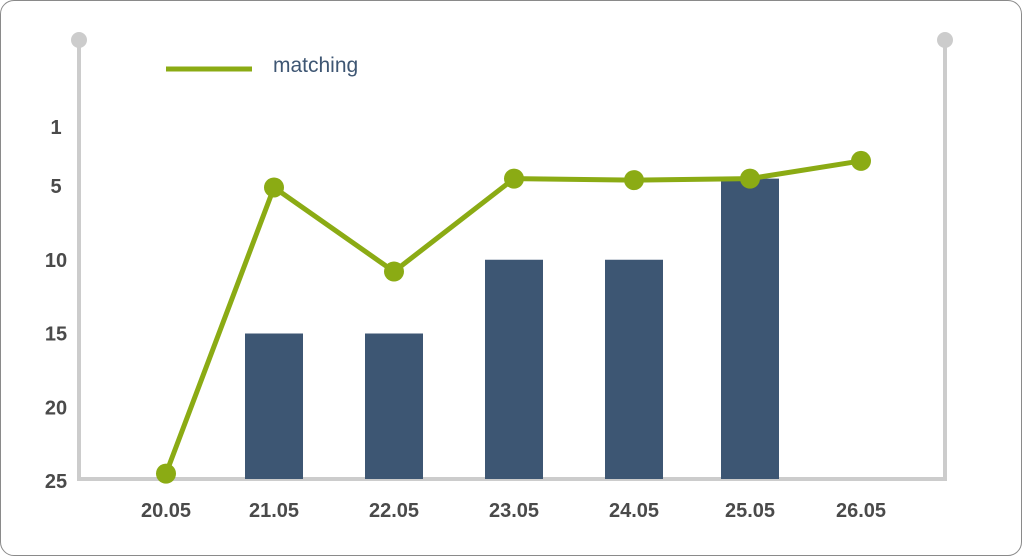  Describe the element at coordinates (55, 128) in the screenshot. I see `y-tick-1: 1` at that location.